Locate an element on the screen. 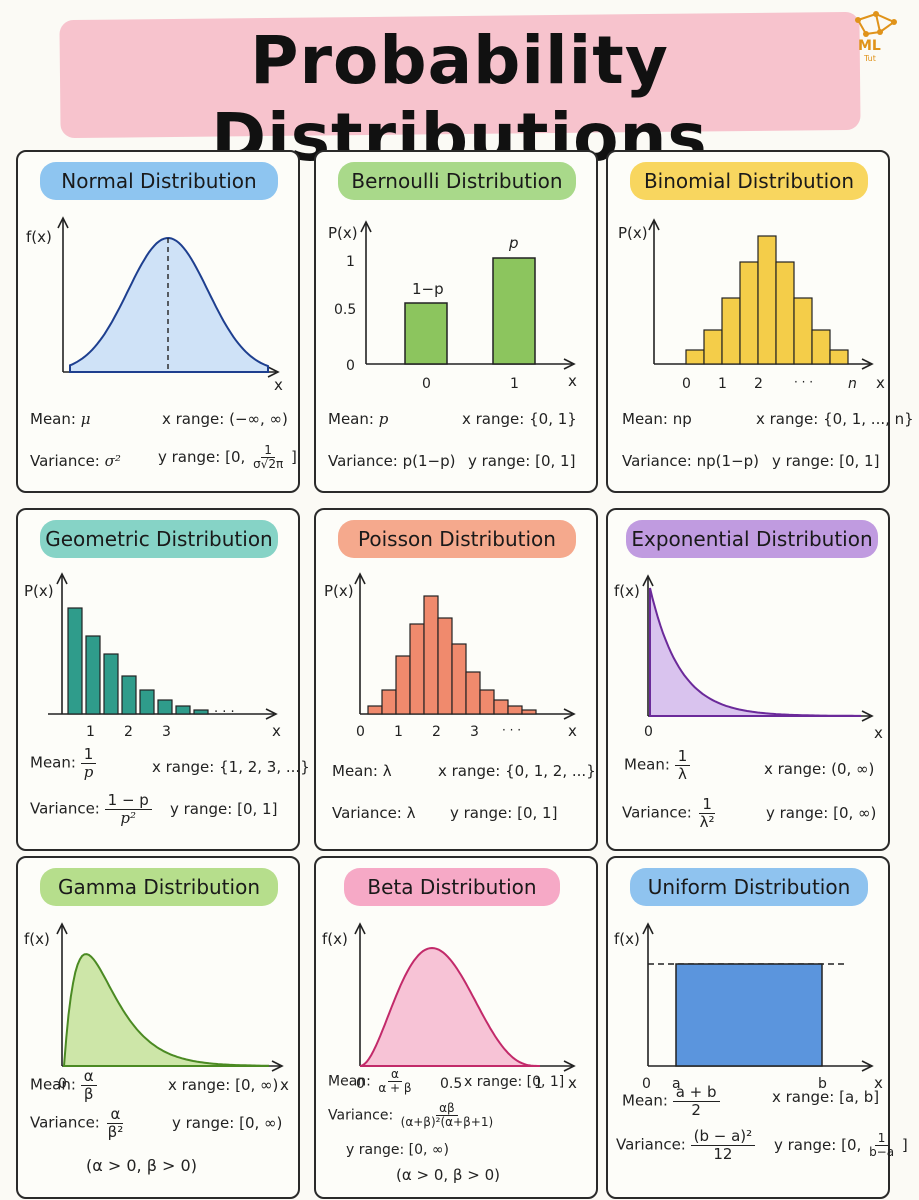 The width and height of the screenshot is (919, 1200). ylabel-bernoulli: P(x) is located at coordinates (343, 233).